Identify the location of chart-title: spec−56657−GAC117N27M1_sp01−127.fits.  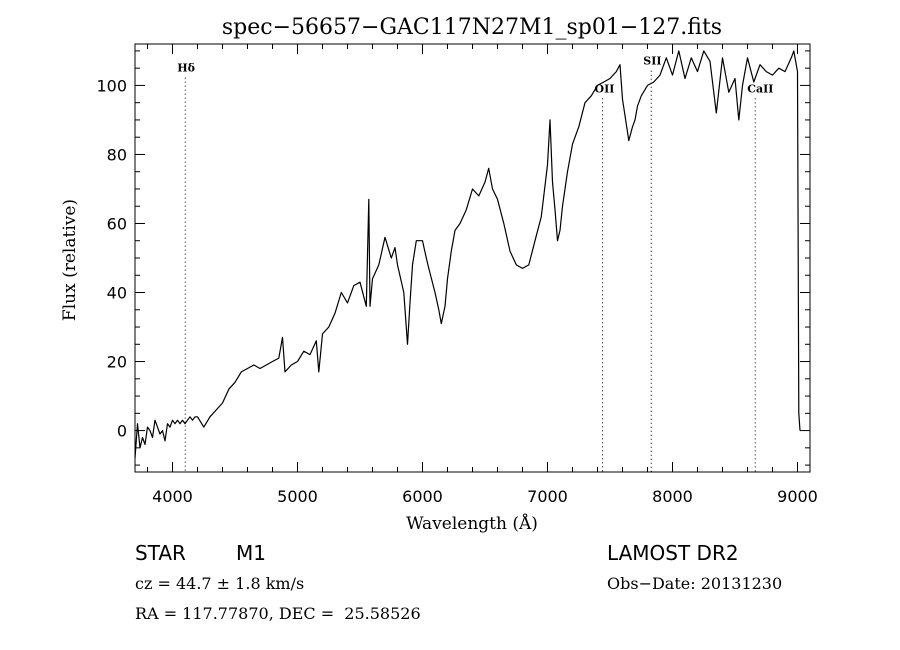
(472, 27).